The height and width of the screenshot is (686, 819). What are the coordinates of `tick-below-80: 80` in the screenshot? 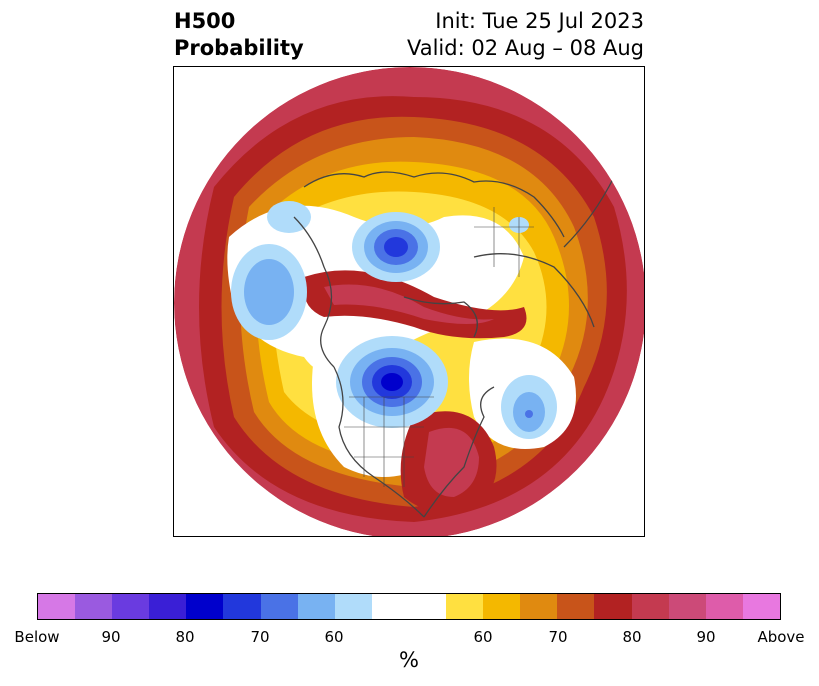 It's located at (185, 637).